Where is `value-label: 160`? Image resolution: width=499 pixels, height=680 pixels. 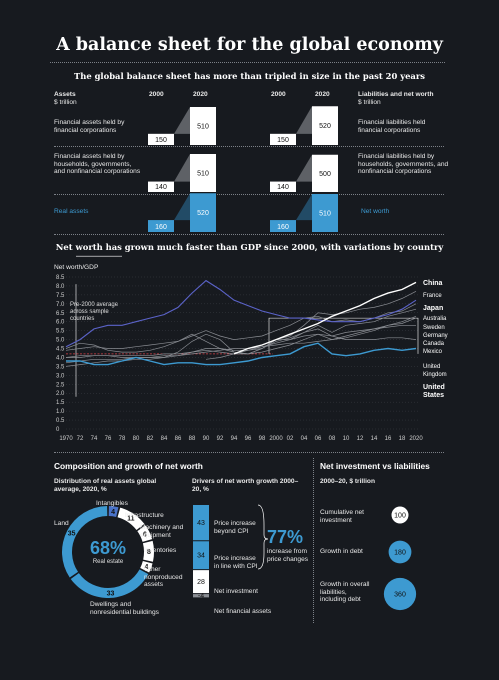 value-label: 160 is located at coordinates (161, 227).